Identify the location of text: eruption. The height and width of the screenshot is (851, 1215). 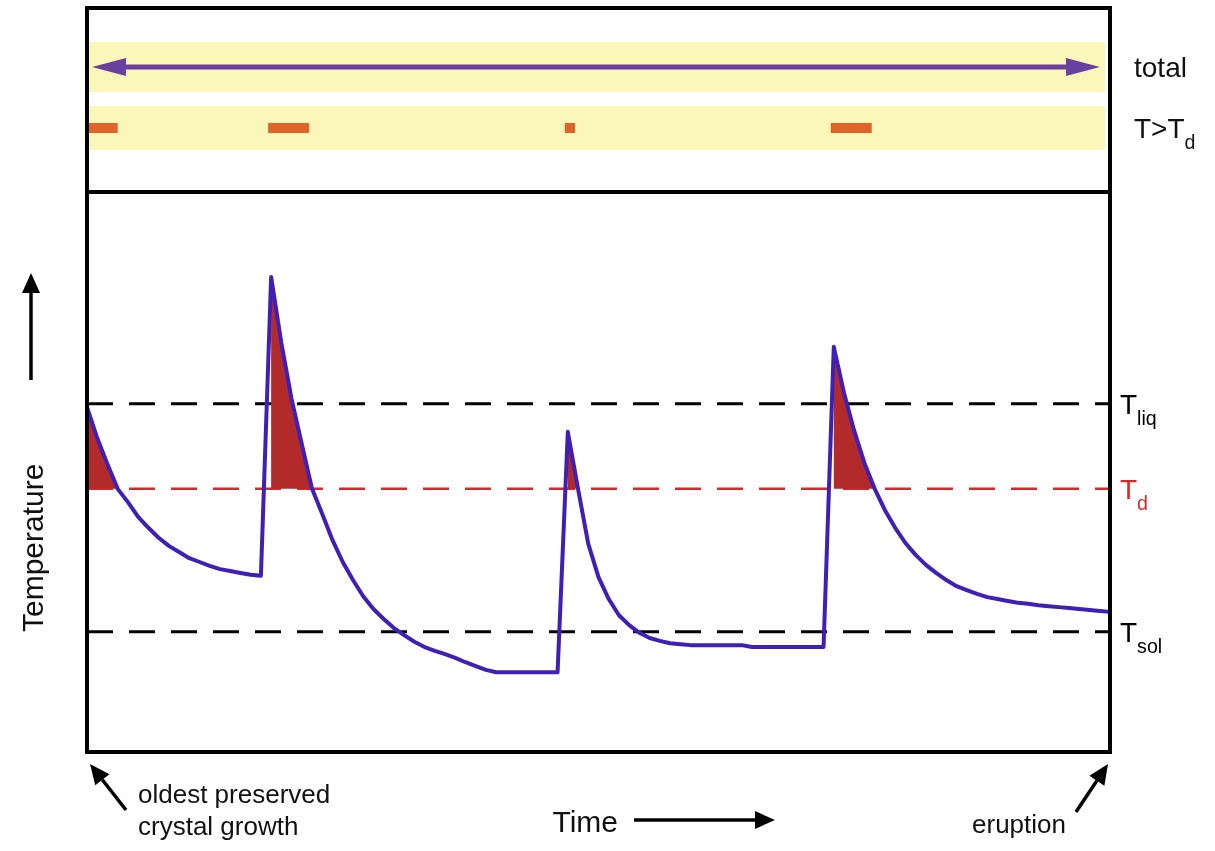
(1019, 824).